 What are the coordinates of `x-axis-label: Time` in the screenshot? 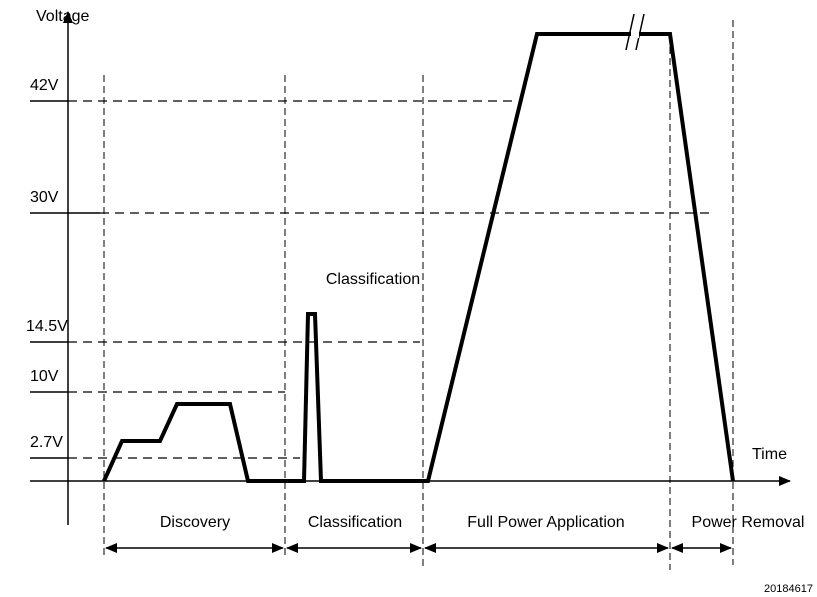 It's located at (769, 454).